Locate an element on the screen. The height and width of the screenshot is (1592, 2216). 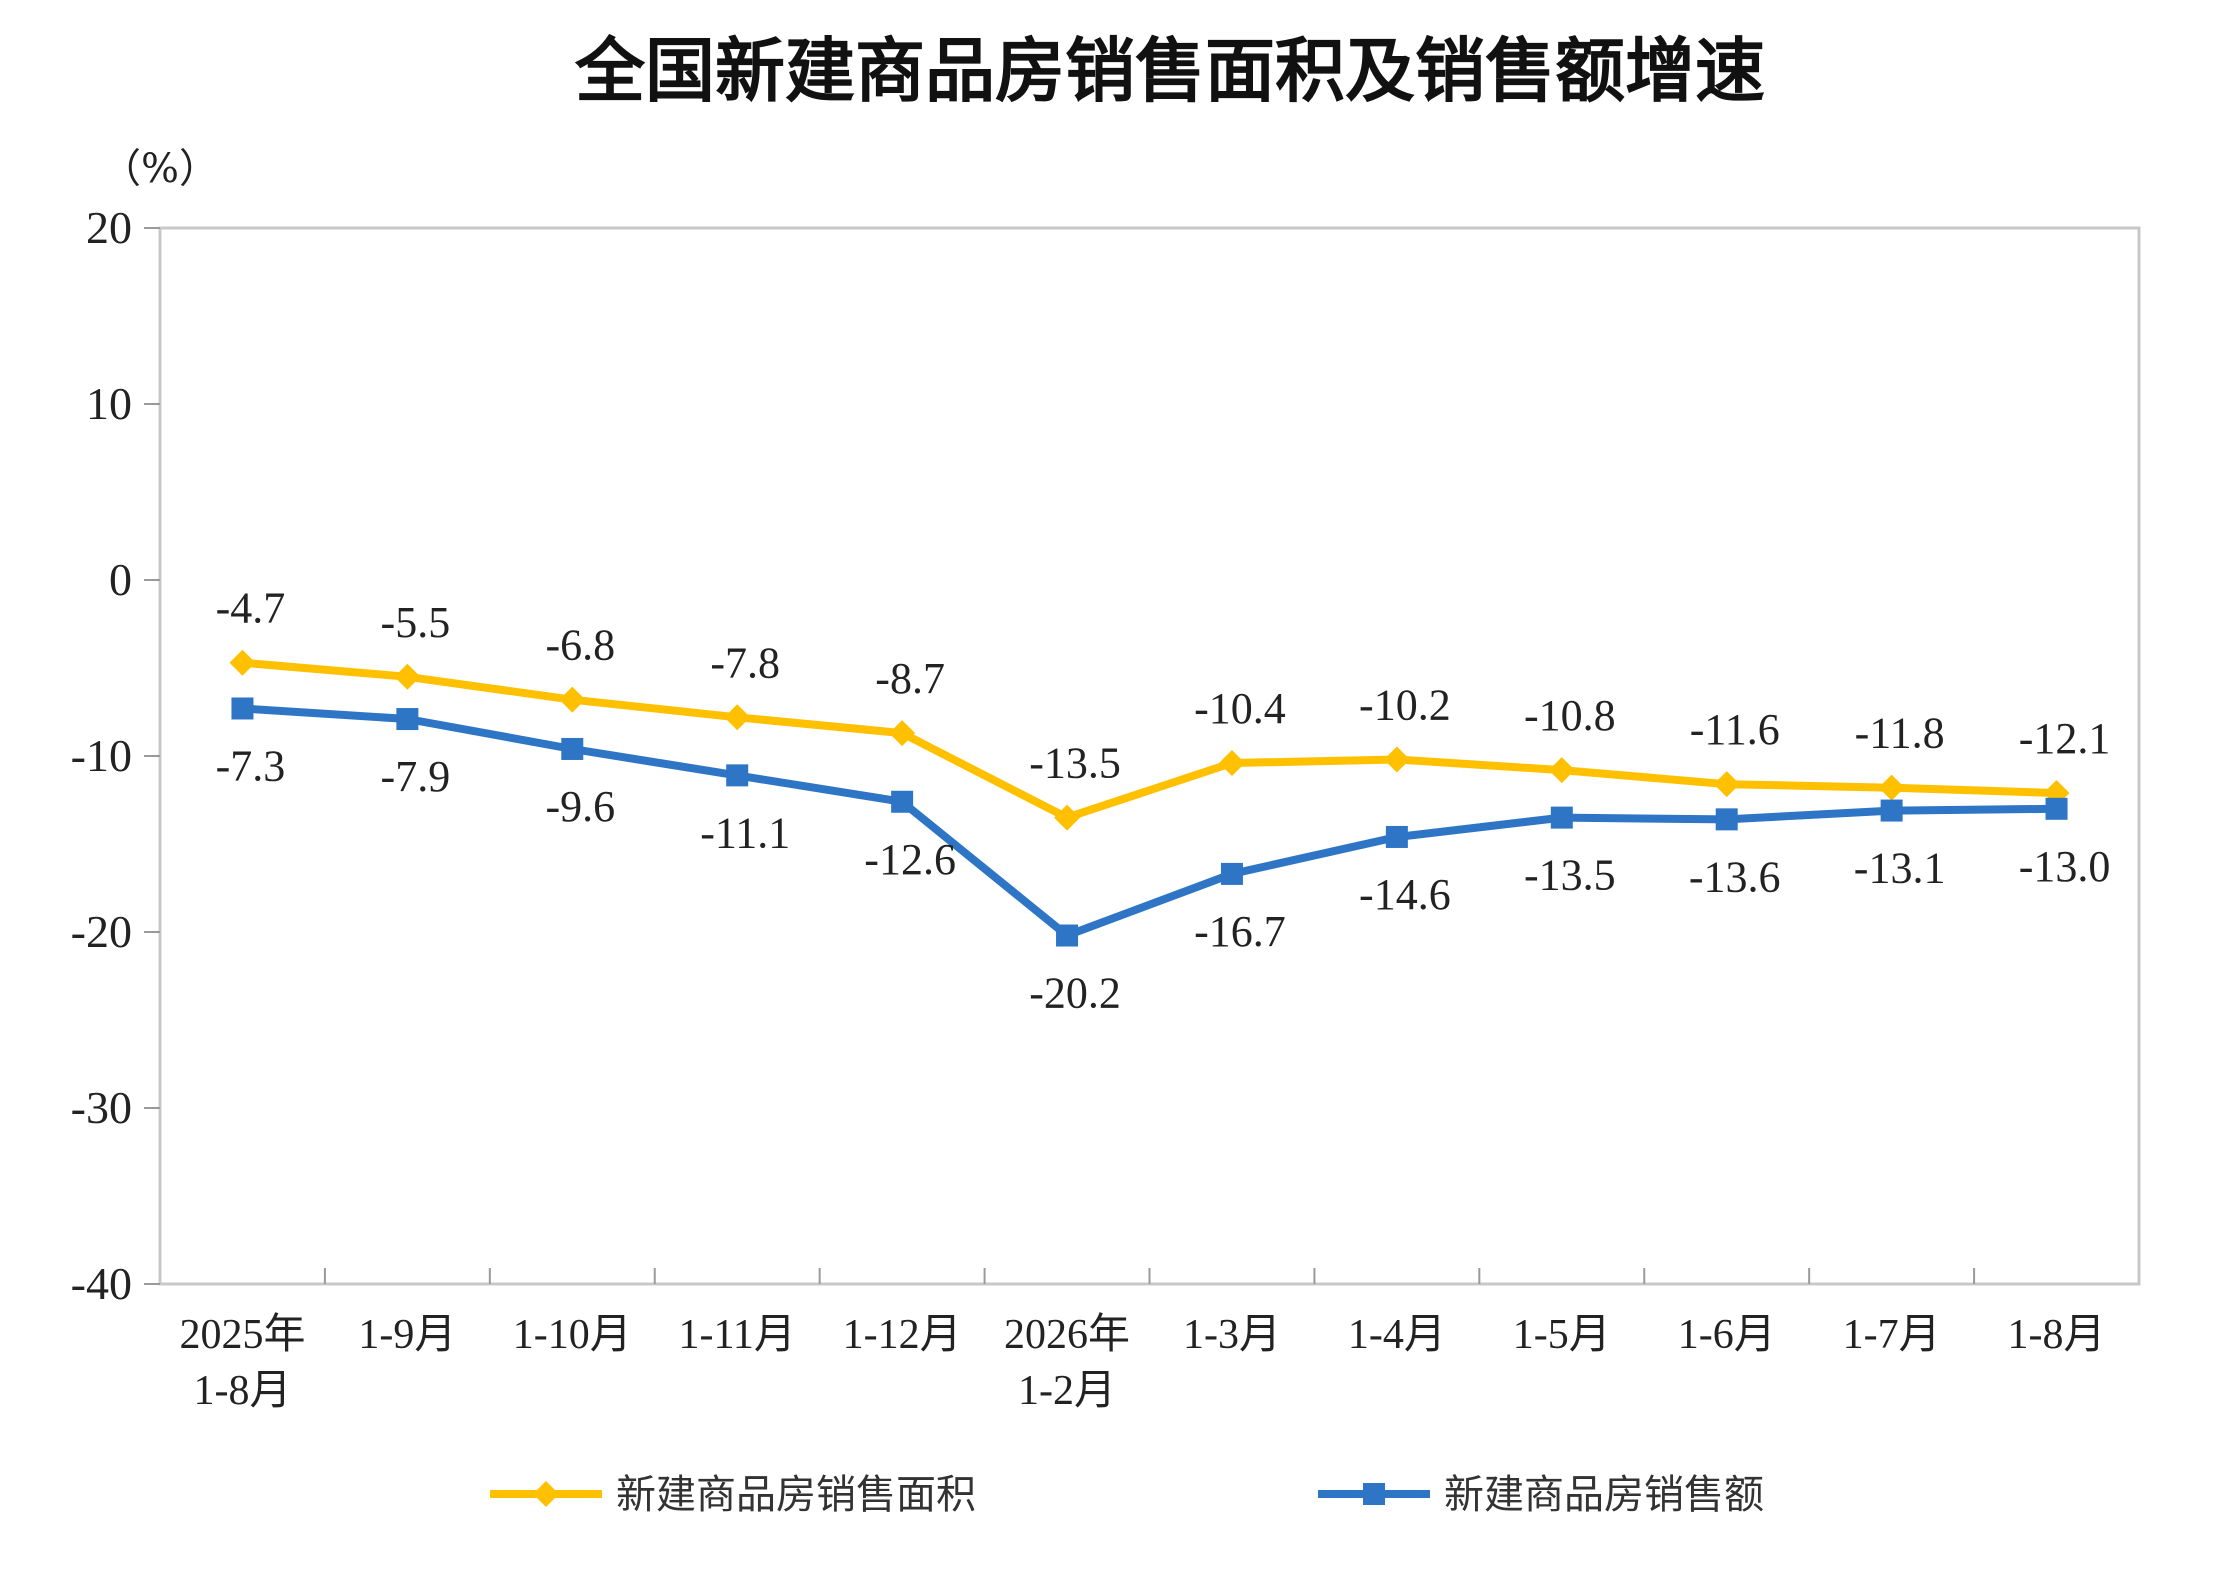
data-label: -12.1 is located at coordinates (2065, 738).